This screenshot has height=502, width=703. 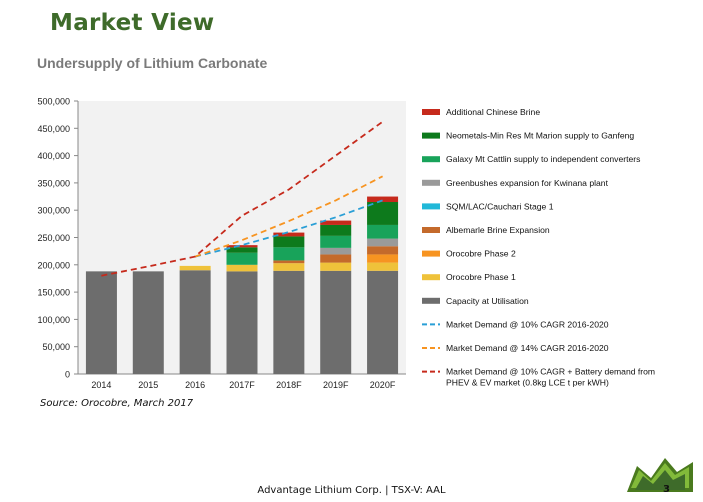 I want to click on footer-company: Advantage Lithium Corp. | TSX-V: AAL, so click(x=351, y=490).